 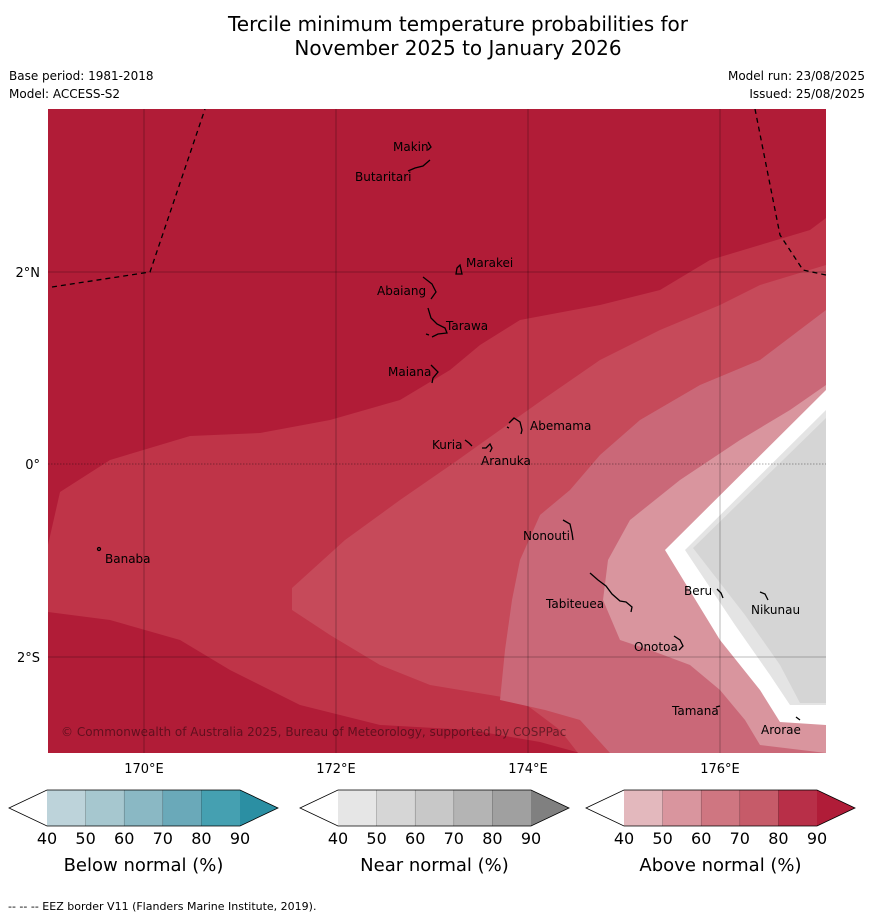 I want to click on island-tarawa, so click(x=436, y=322).